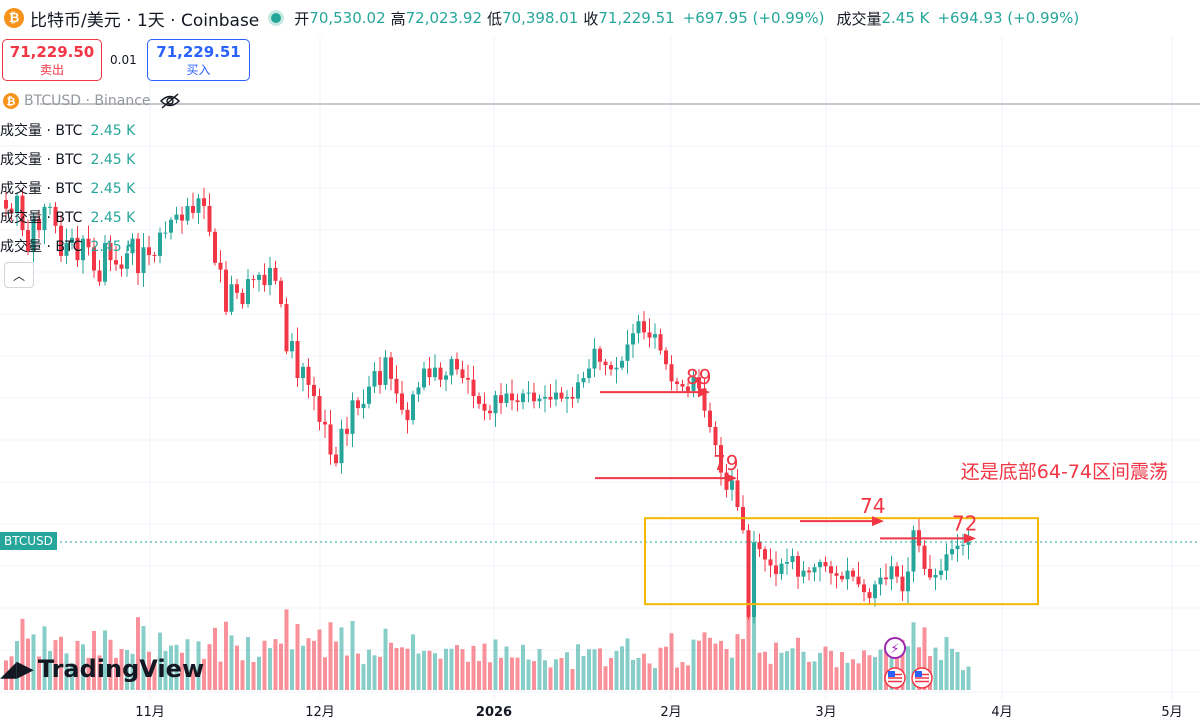 This screenshot has height=726, width=1200. I want to click on close-value: 71,229.51, so click(636, 18).